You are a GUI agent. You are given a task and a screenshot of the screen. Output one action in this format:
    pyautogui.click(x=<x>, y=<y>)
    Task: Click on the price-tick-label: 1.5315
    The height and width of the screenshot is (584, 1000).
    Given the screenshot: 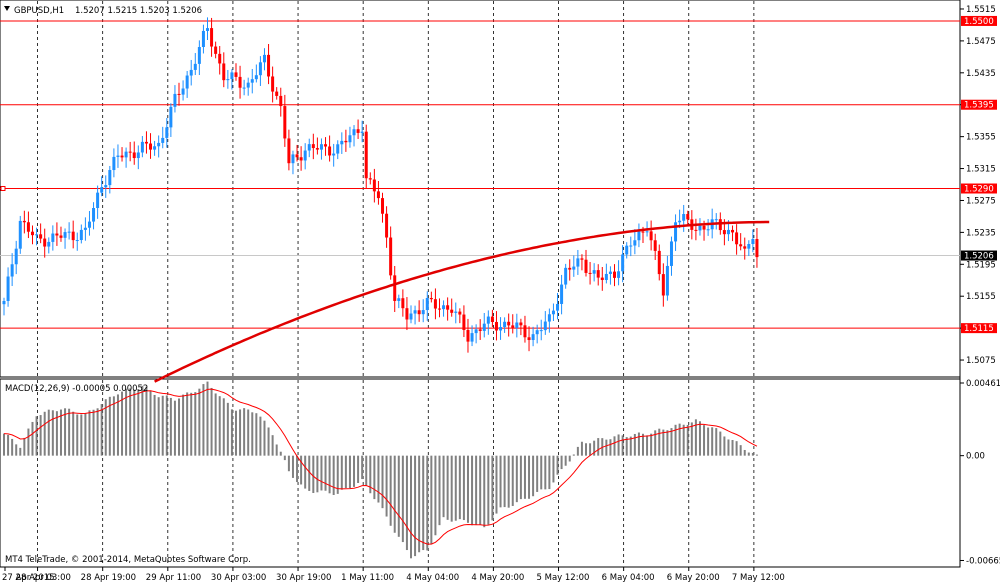 What is the action you would take?
    pyautogui.click(x=981, y=170)
    